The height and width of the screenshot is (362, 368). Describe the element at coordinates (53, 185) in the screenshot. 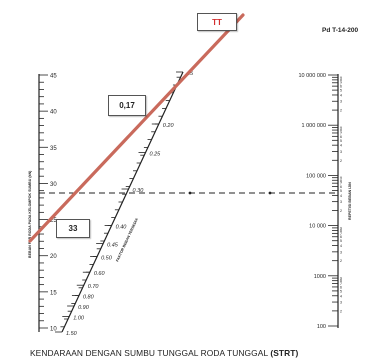

I see `left-tick-label: 30` at that location.